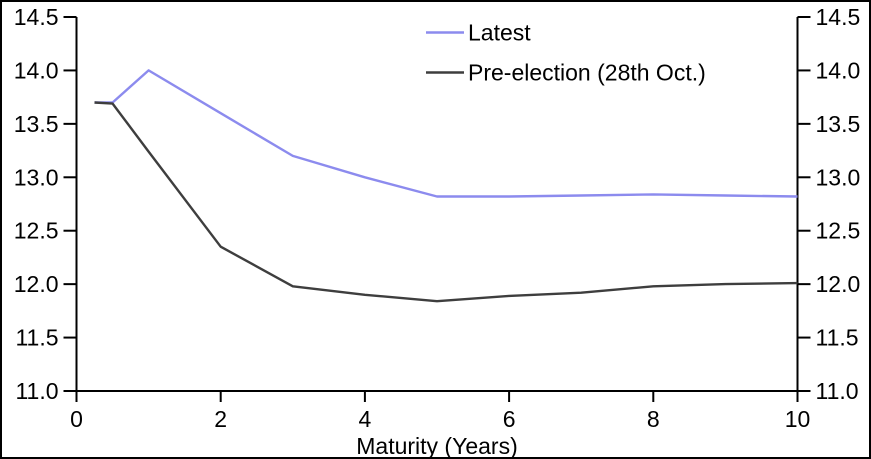 Image resolution: width=871 pixels, height=459 pixels. Describe the element at coordinates (36, 284) in the screenshot. I see `y-axis-left-tick-label: 12.0` at that location.